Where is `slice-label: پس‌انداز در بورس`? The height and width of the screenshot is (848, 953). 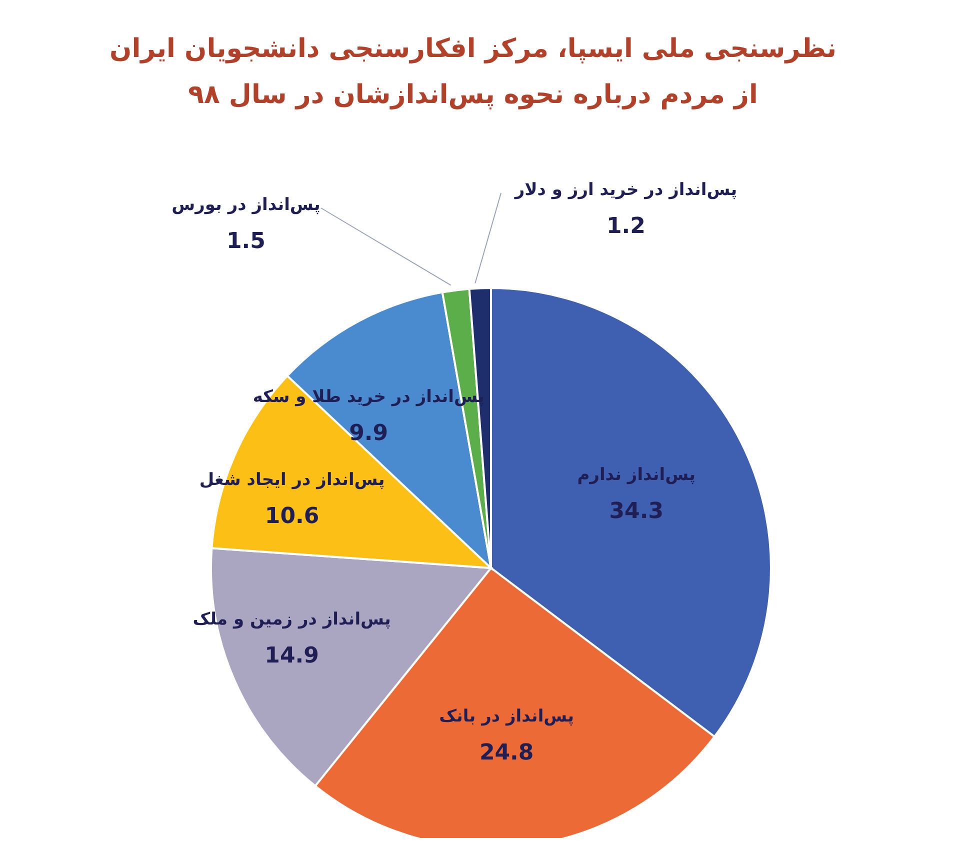 slice-label: پس‌انداز در بورس is located at coordinates (246, 205).